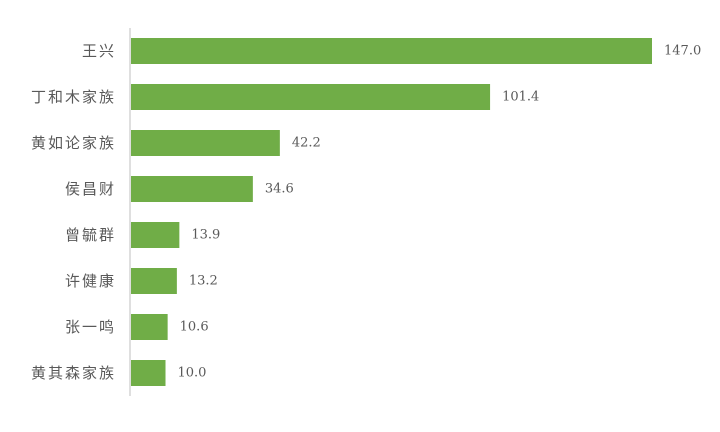  What do you see at coordinates (192, 373) in the screenshot?
I see `value-label: 10.0` at bounding box center [192, 373].